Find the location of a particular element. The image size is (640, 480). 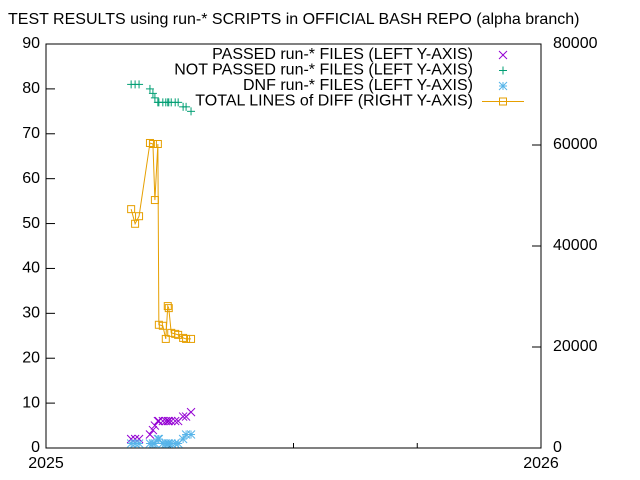

y-tick-label: 0 is located at coordinates (35, 447).